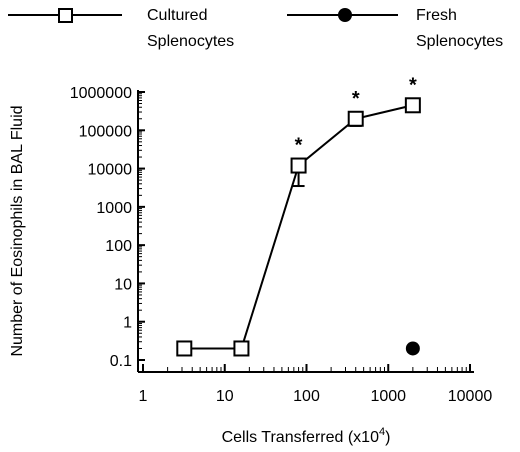 The width and height of the screenshot is (520, 452). What do you see at coordinates (470, 396) in the screenshot?
I see `x-tick-label: 10000` at bounding box center [470, 396].